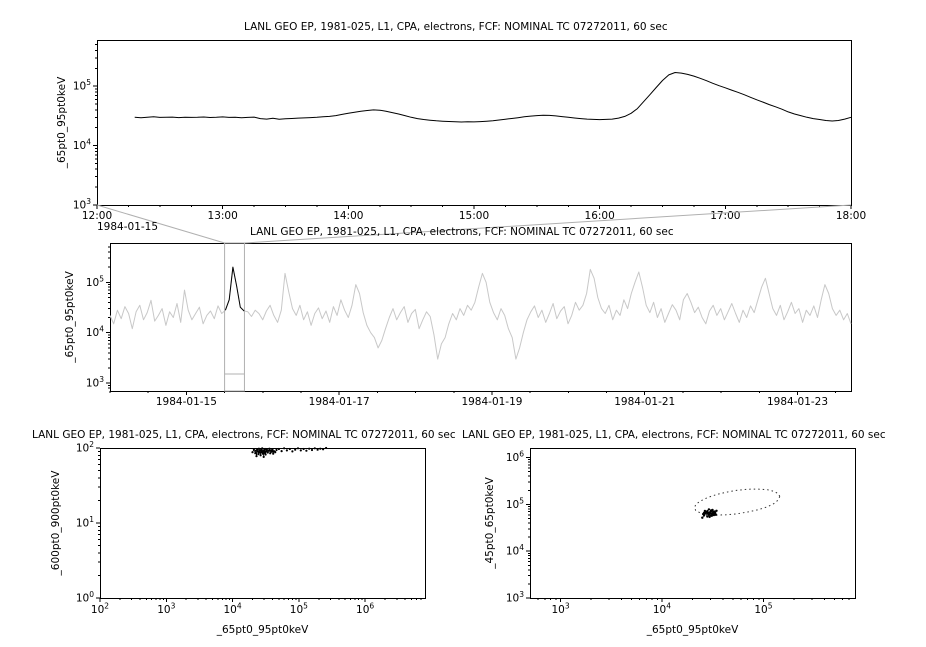 Image resolution: width=926 pixels, height=647 pixels. I want to click on pan4-ylabel: _45pt0_65pt0keV, so click(490, 523).